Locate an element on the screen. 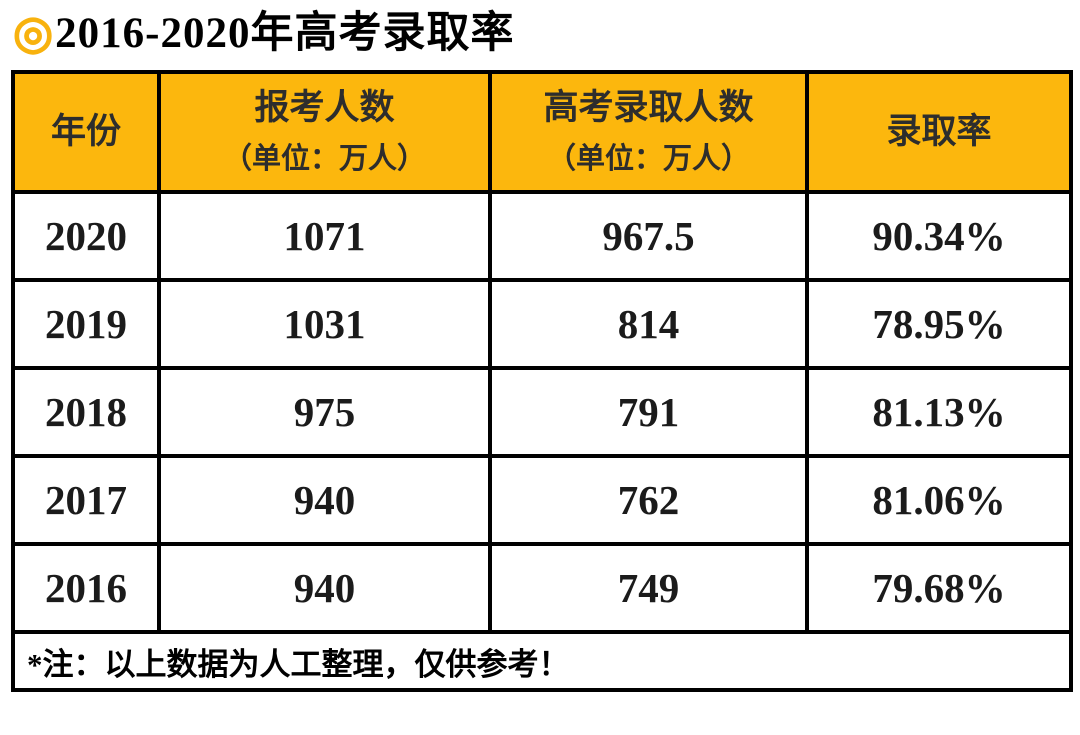 The height and width of the screenshot is (735, 1080). table-cell-admitted: 762 is located at coordinates (648, 500).